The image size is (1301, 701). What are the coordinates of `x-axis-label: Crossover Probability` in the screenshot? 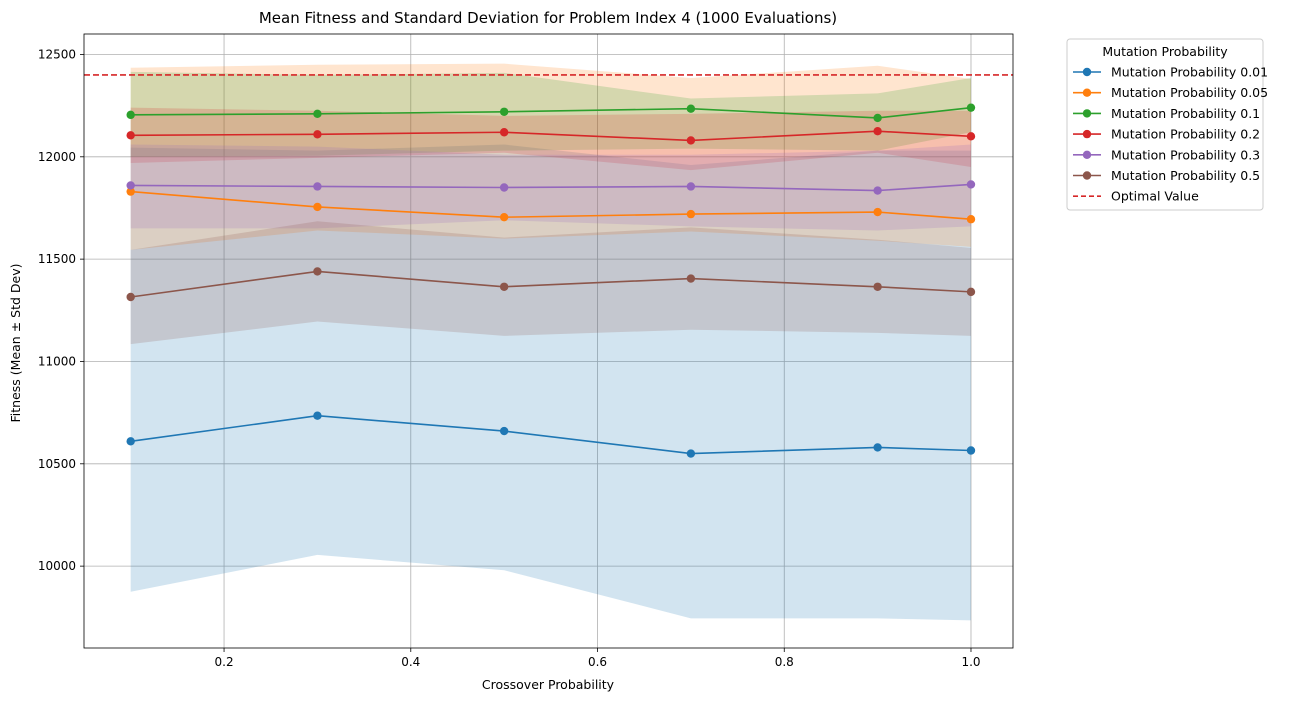 It's located at (548, 684).